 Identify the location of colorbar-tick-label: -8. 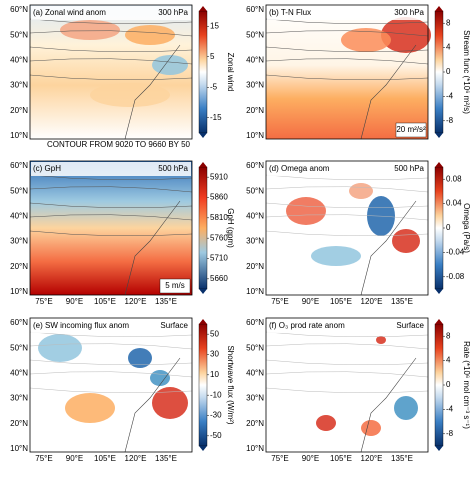
(450, 433).